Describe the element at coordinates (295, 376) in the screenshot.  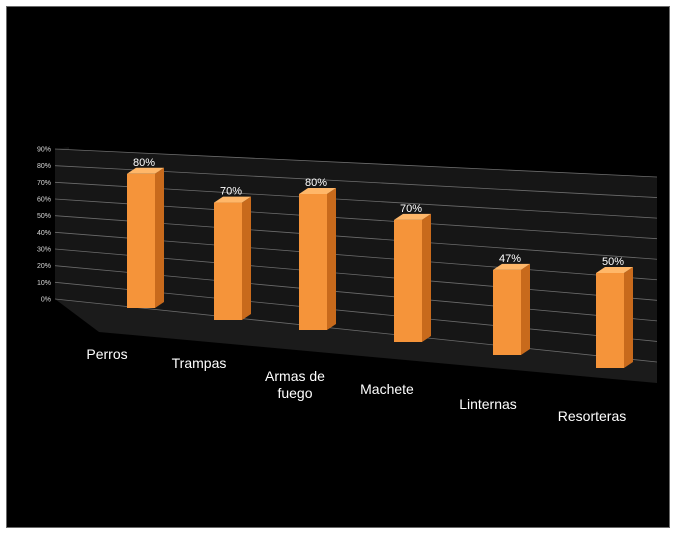
I see `category-label-line: Armas de` at that location.